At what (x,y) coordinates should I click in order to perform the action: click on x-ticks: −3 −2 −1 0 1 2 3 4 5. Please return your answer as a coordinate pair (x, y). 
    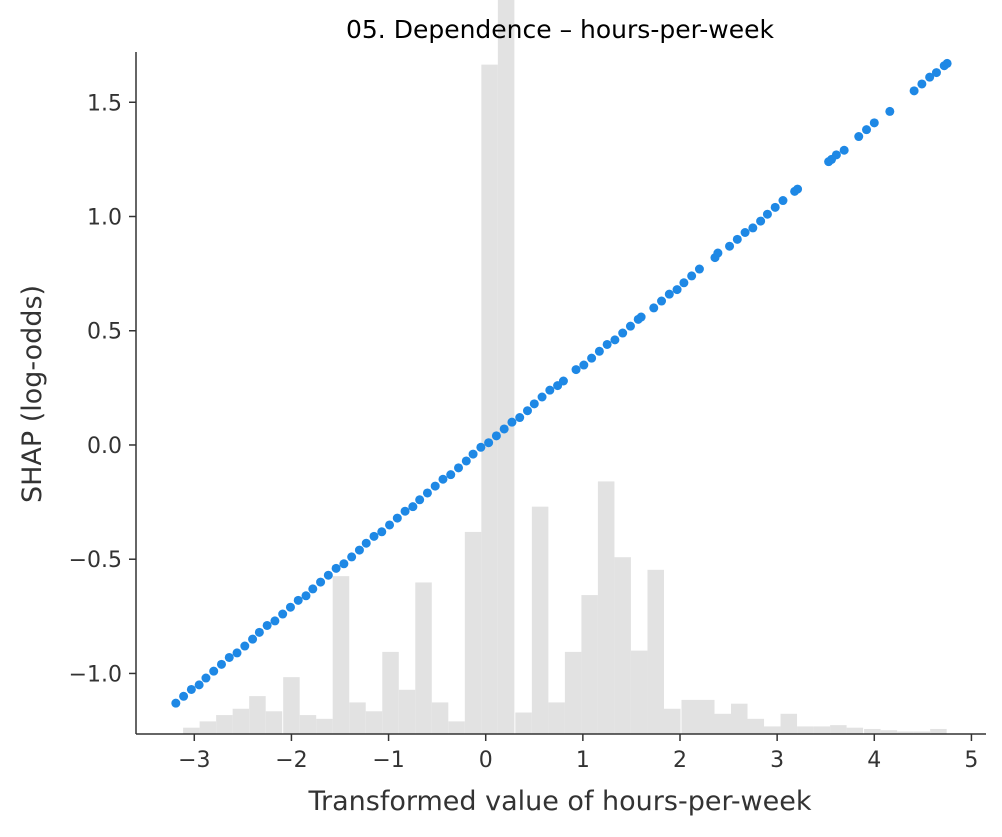
    Looking at the image, I should click on (578, 753).